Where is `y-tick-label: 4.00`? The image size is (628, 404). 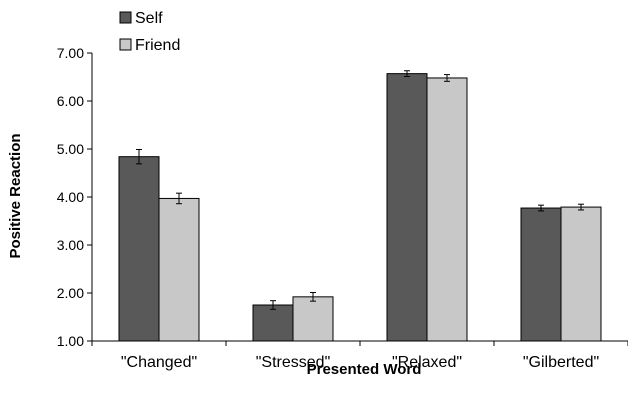 y-tick-label: 4.00 is located at coordinates (70, 197).